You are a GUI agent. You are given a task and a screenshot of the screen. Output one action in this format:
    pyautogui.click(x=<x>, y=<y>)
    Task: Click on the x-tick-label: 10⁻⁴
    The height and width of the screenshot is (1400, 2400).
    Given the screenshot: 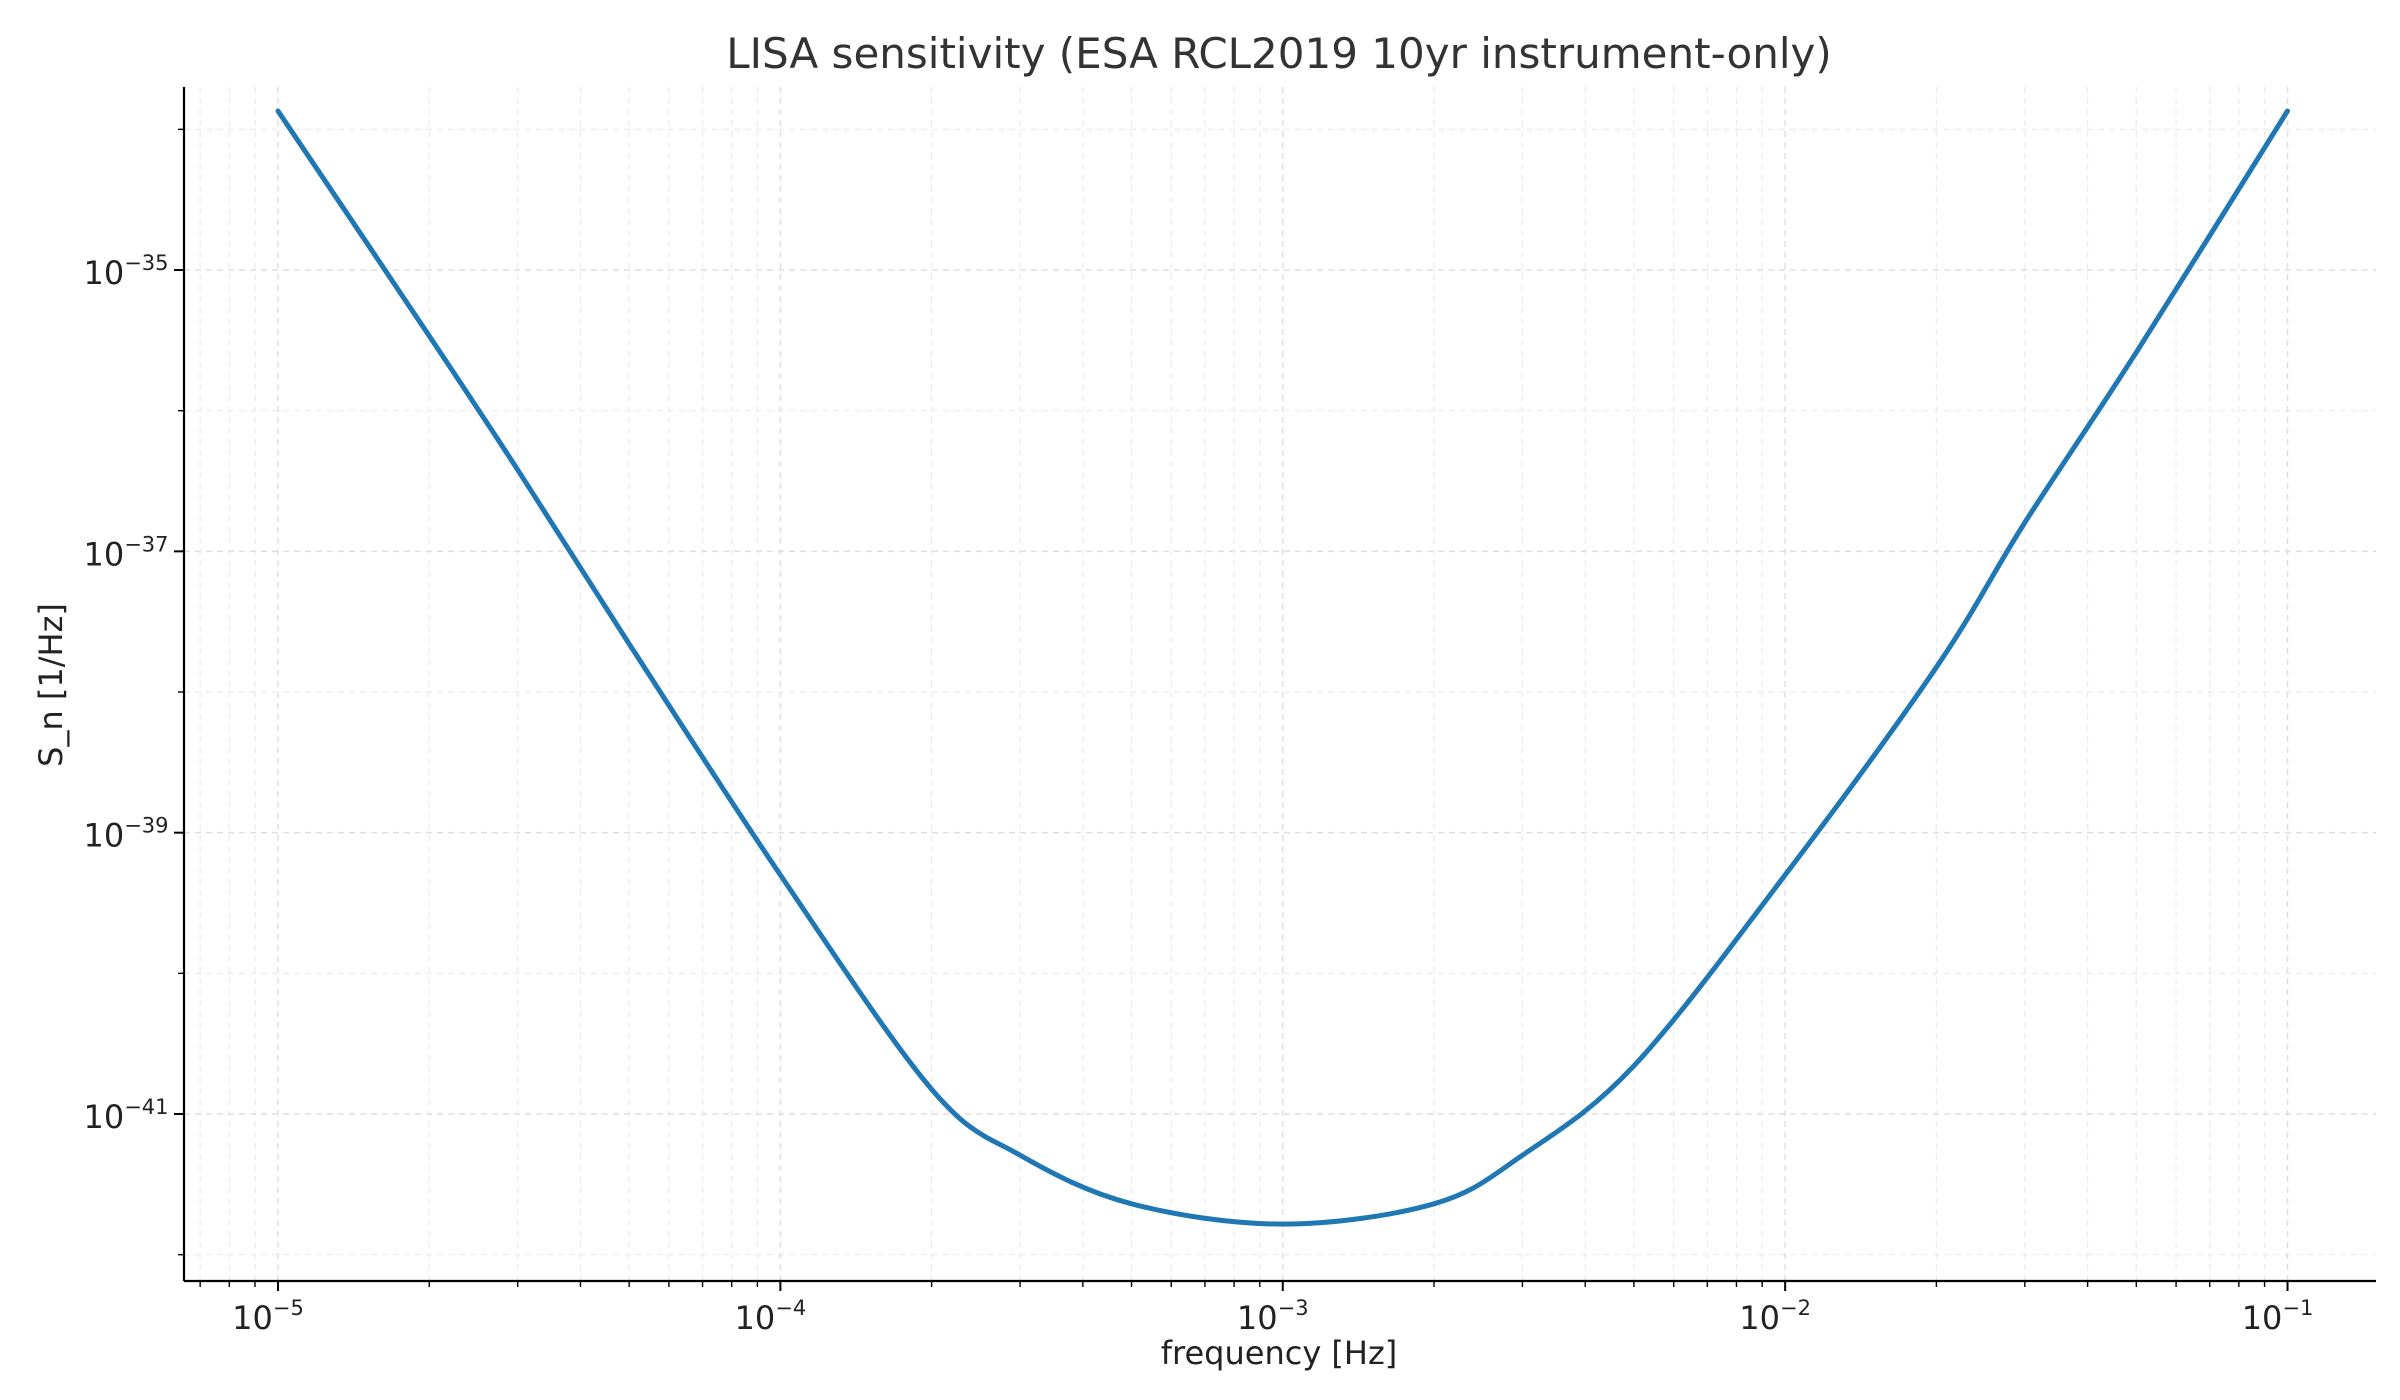 What is the action you would take?
    pyautogui.click(x=771, y=1316)
    